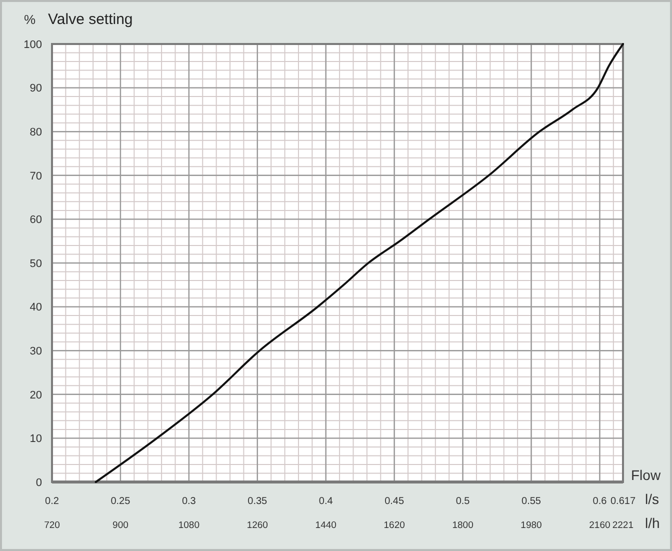 Image resolution: width=672 pixels, height=551 pixels. Describe the element at coordinates (36, 132) in the screenshot. I see `y-tick-label: 80` at that location.